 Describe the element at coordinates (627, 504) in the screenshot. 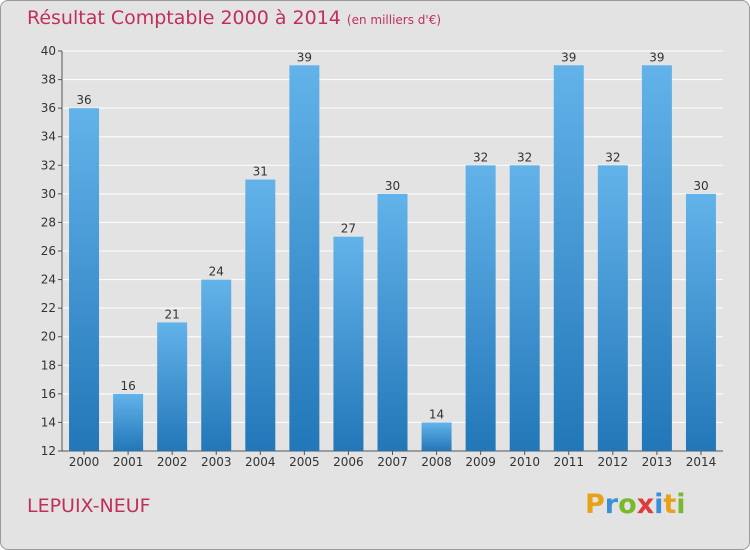

I see `logo-letter: o` at that location.